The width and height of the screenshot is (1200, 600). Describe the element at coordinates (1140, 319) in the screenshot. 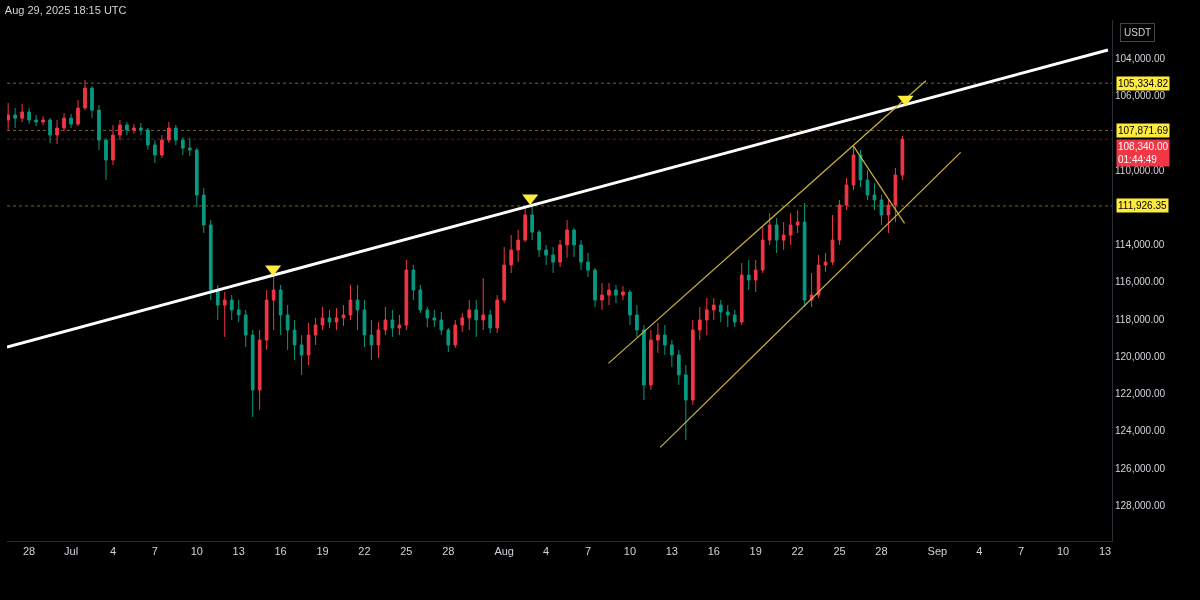

I see `y-tick-label: 118,000.00` at that location.